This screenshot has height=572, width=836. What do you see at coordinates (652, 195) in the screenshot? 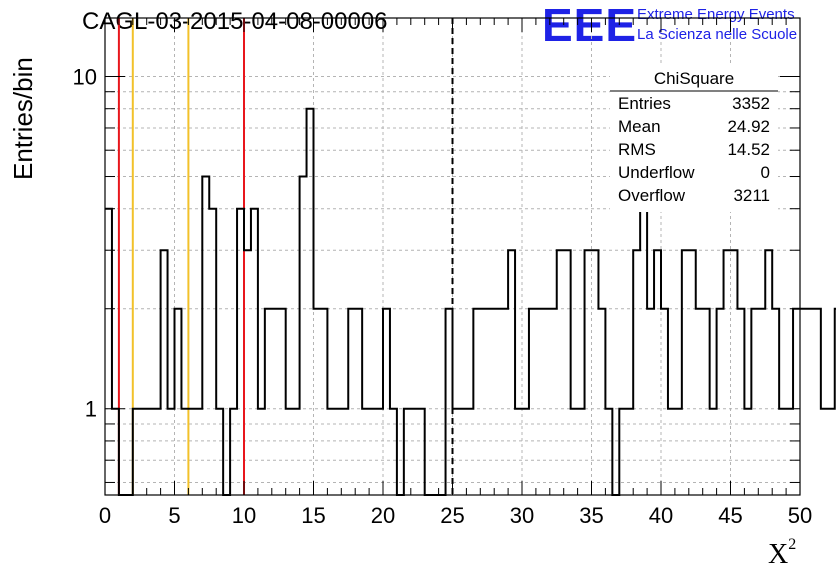
I see `stats-label: Overflow` at bounding box center [652, 195].